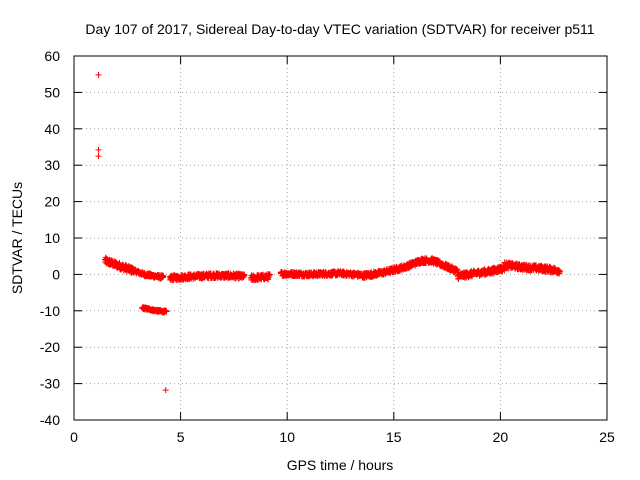 The width and height of the screenshot is (640, 480). Describe the element at coordinates (74, 437) in the screenshot. I see `x-tick-label: 0` at that location.